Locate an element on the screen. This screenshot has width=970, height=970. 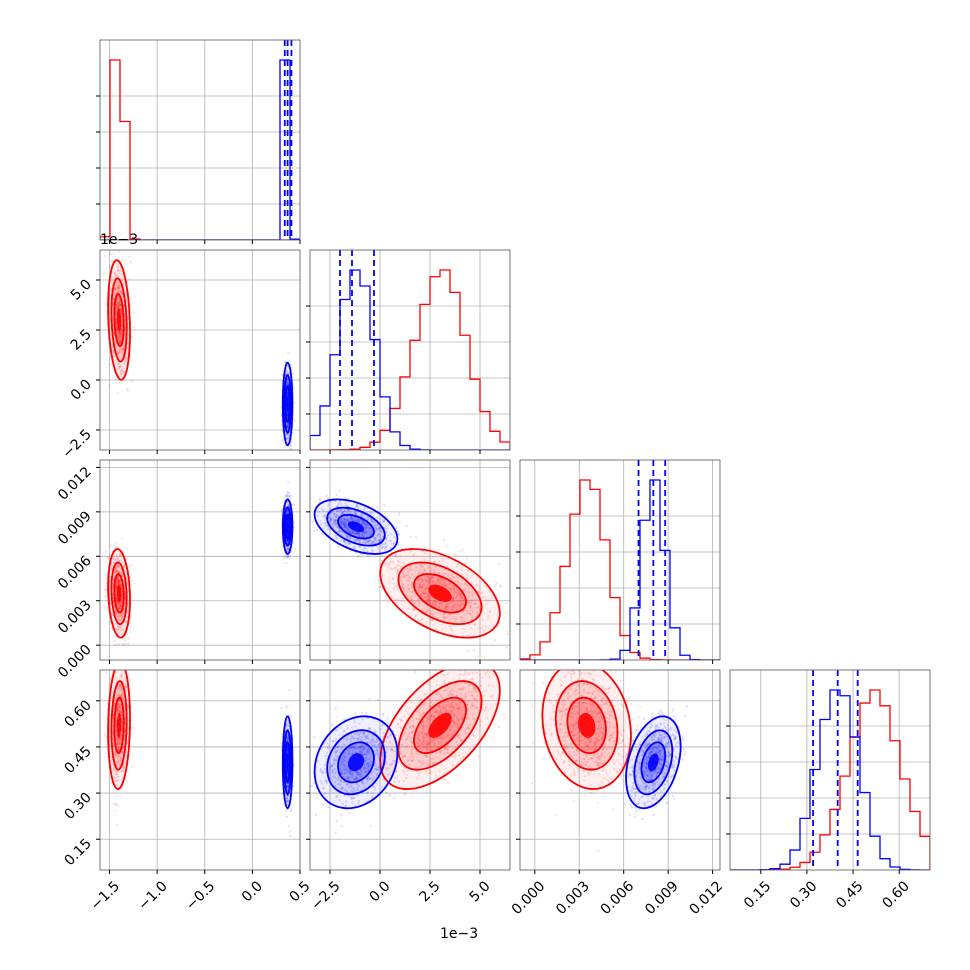
density-peak is located at coordinates (119, 320).